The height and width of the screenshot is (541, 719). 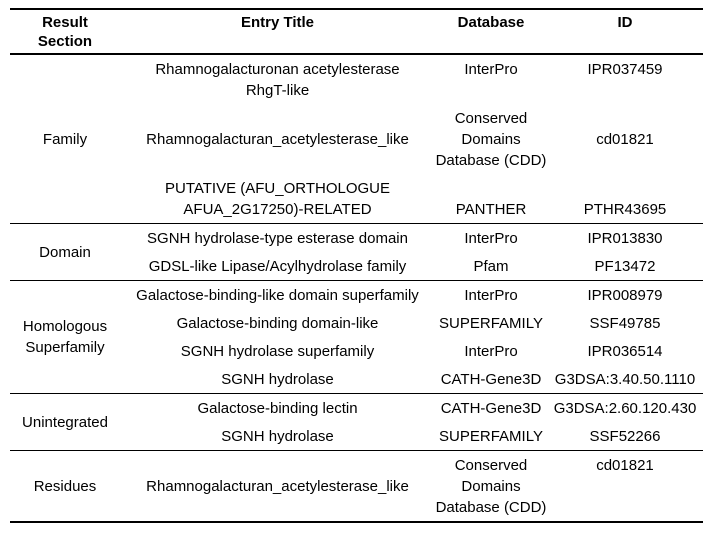 I want to click on entry-title-cell-text: SGNH hydrolase superfamily, so click(x=277, y=351).